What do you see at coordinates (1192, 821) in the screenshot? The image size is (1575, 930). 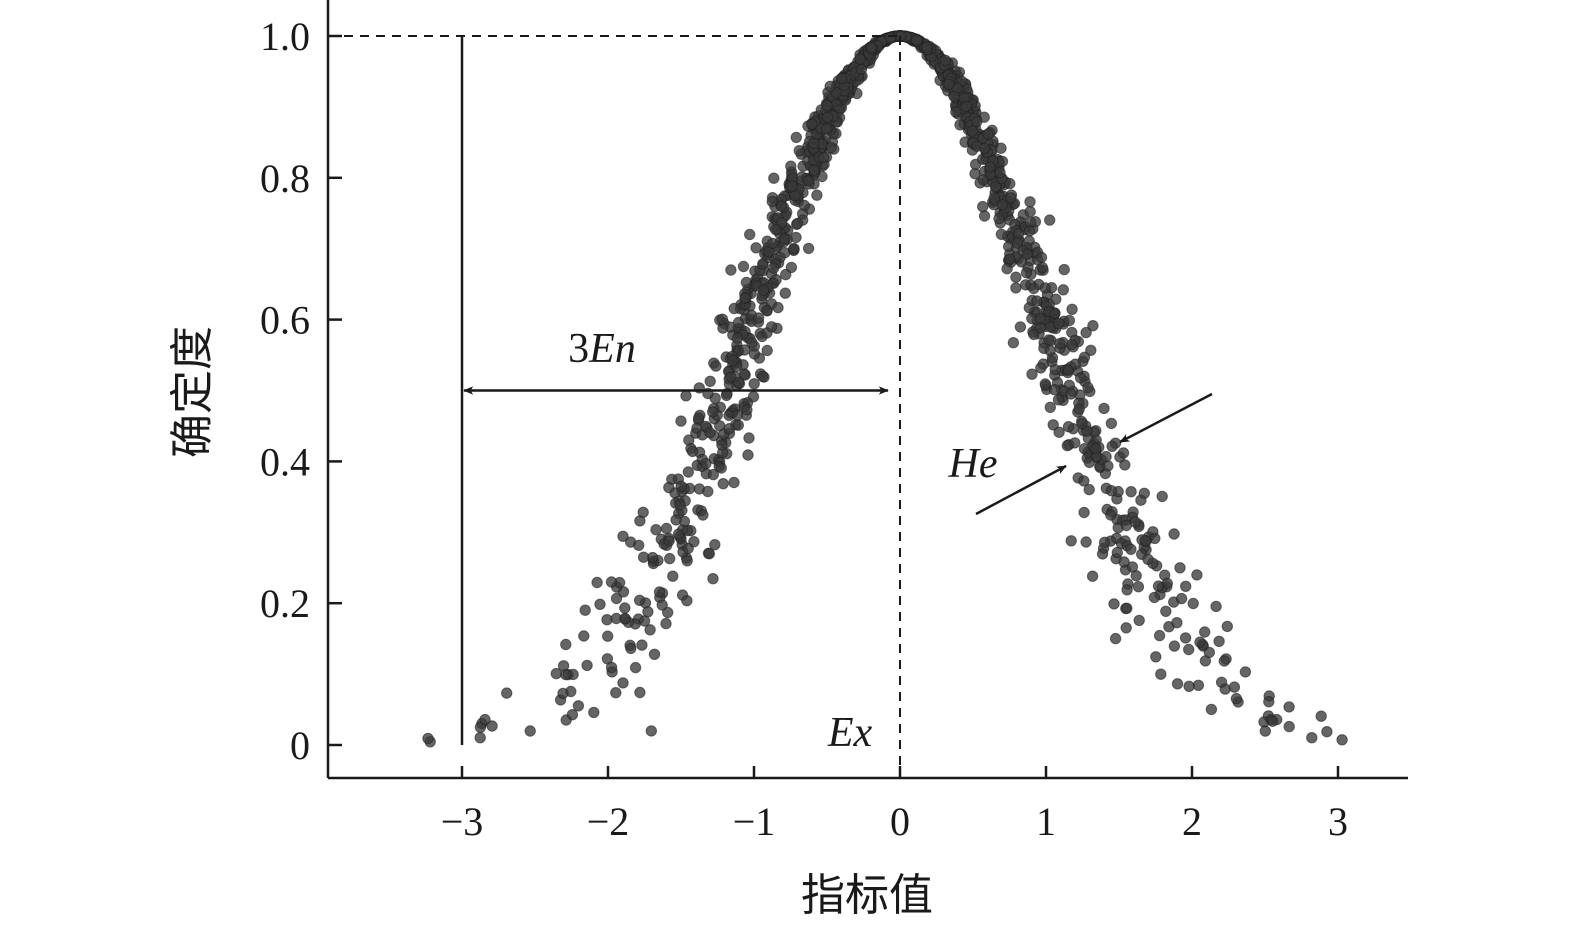 I see `x-tick-label: 2` at bounding box center [1192, 821].